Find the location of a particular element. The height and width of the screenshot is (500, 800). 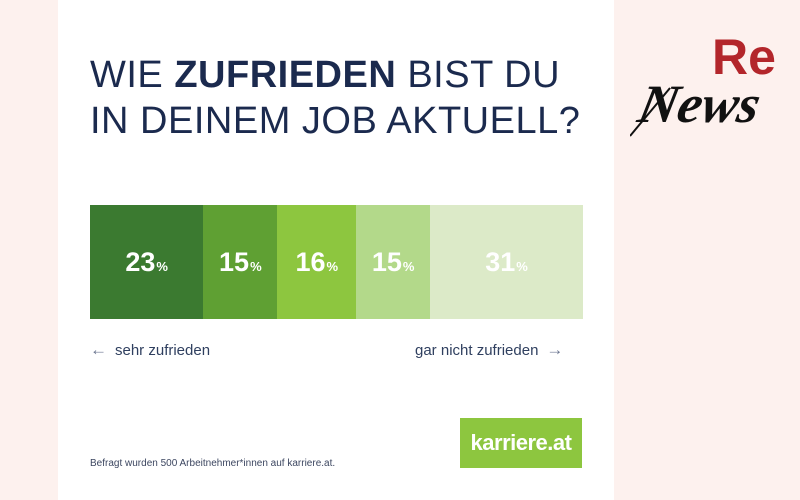

bar-segment-1: 23% is located at coordinates (147, 262).